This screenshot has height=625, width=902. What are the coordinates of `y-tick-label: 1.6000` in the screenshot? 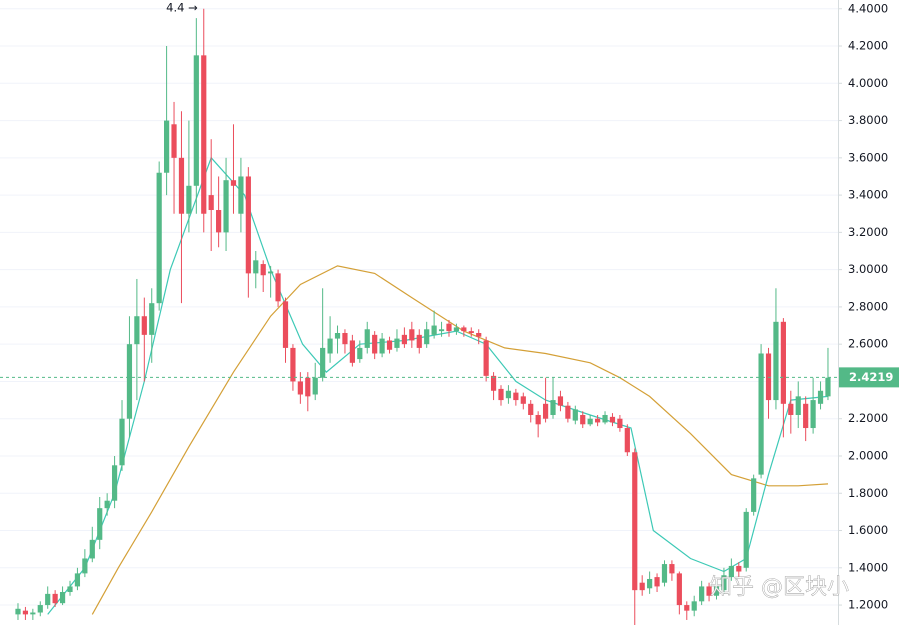 It's located at (868, 530).